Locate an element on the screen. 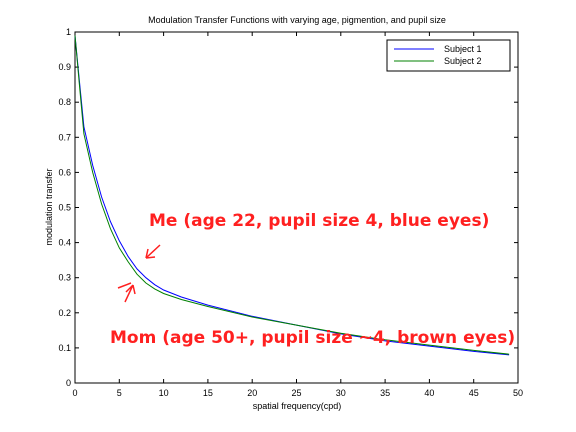 The width and height of the screenshot is (576, 432). annotation-me: Me (age 22, pupil size 4, blue eyes) is located at coordinates (317, 235).